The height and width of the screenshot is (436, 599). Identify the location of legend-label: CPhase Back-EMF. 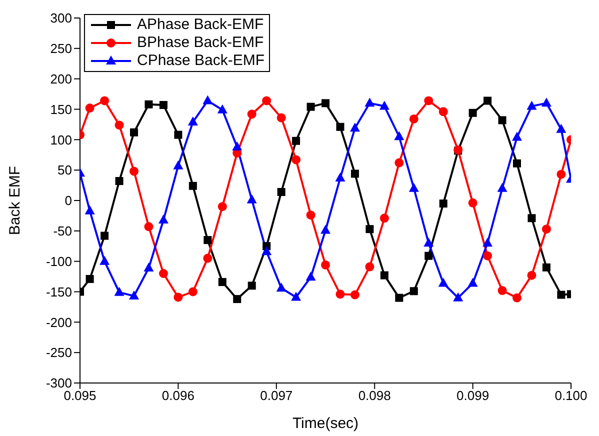
(201, 61).